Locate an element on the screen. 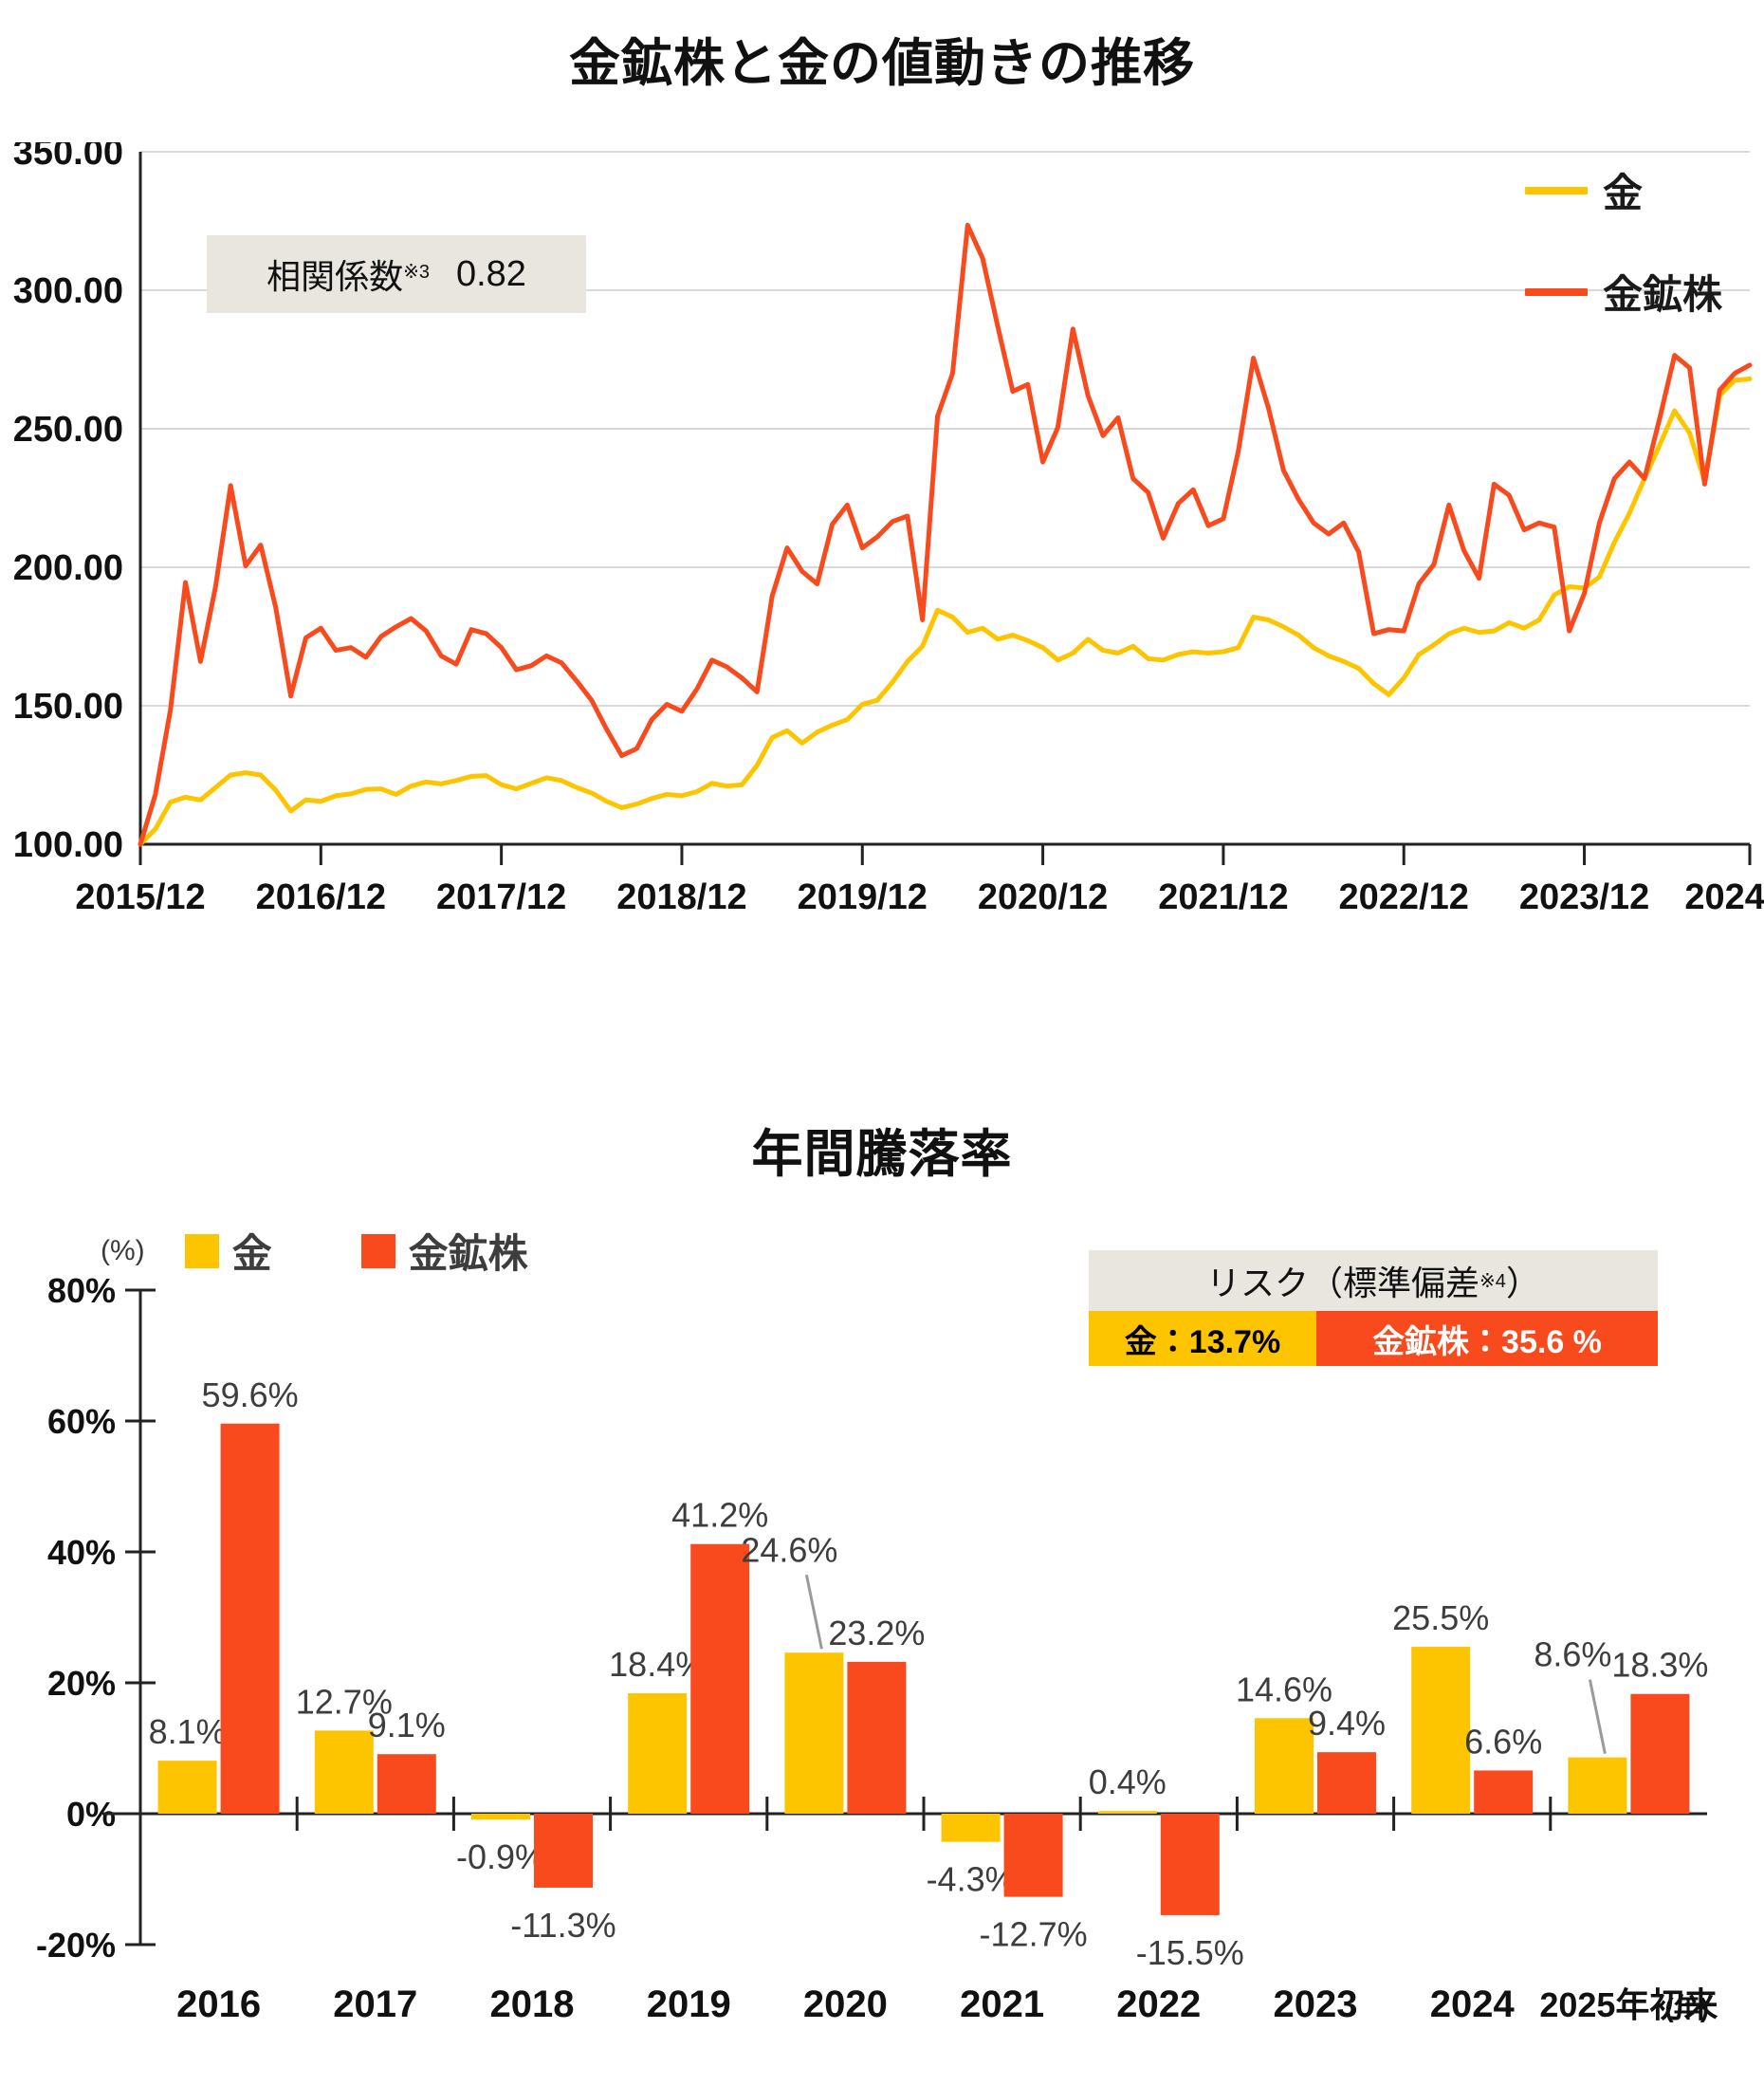 Image resolution: width=1764 pixels, height=2085 pixels. bar-unit-label: (%) is located at coordinates (123, 1250).